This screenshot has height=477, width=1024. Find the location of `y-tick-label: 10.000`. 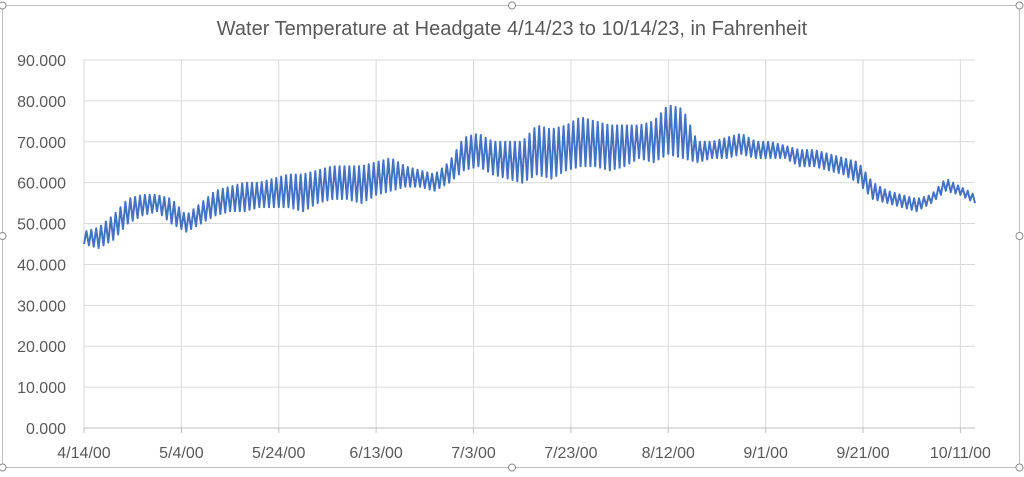

y-tick-label: 10.000 is located at coordinates (41, 388).